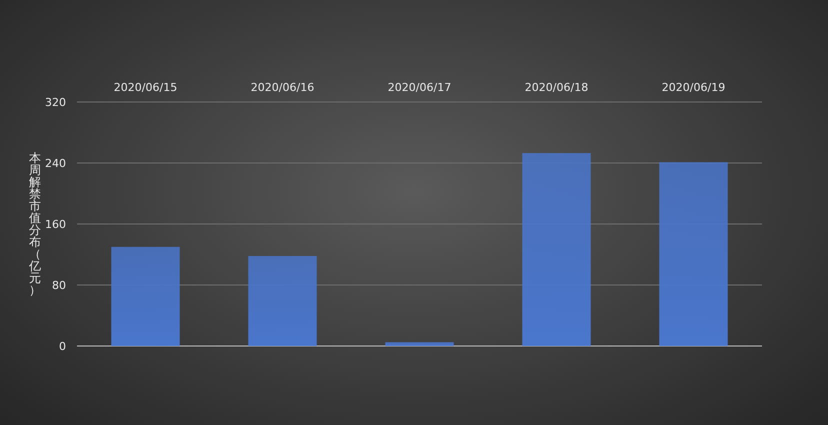 The height and width of the screenshot is (425, 828). What do you see at coordinates (55, 163) in the screenshot?
I see `y-tick-label: 240` at bounding box center [55, 163].